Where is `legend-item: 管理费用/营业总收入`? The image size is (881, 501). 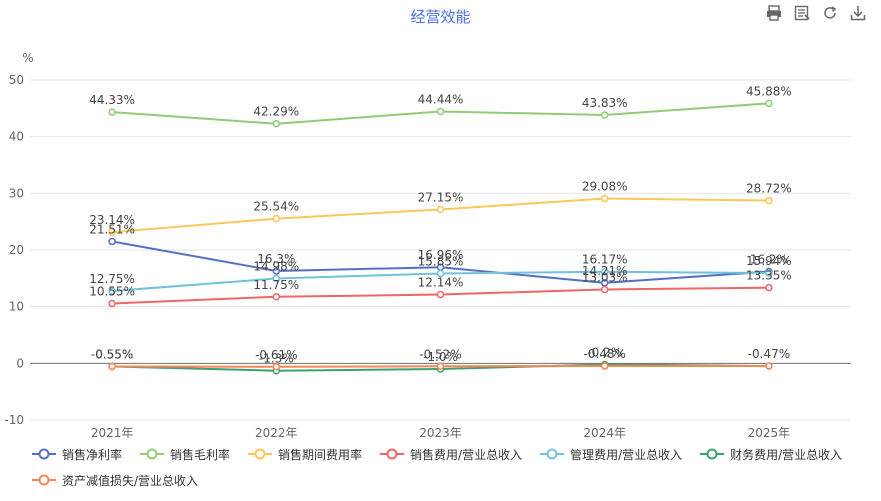
legend-item: 管理费用/营业总收入 is located at coordinates (611, 454).